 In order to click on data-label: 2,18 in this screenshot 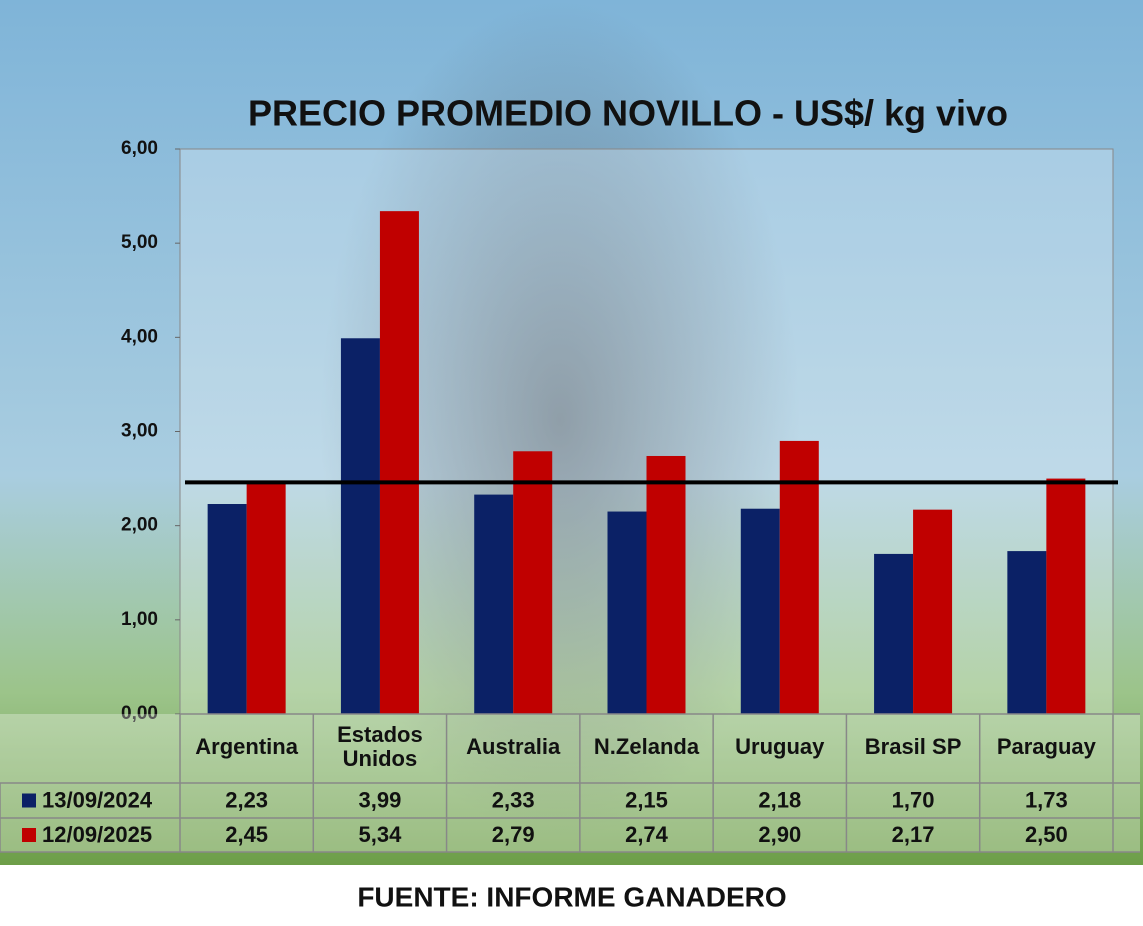, I will do `click(779, 799)`.